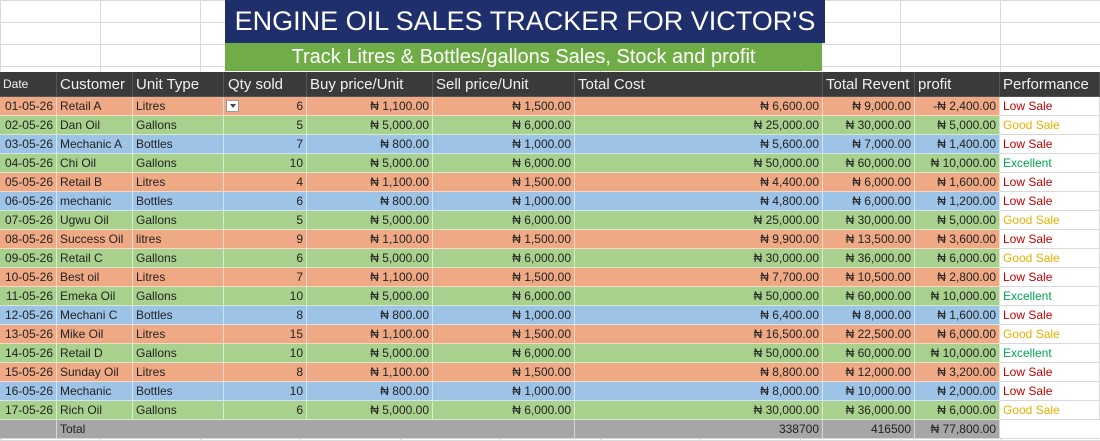 The width and height of the screenshot is (1100, 441). What do you see at coordinates (95, 372) in the screenshot?
I see `table-cell: Sunday Oil` at bounding box center [95, 372].